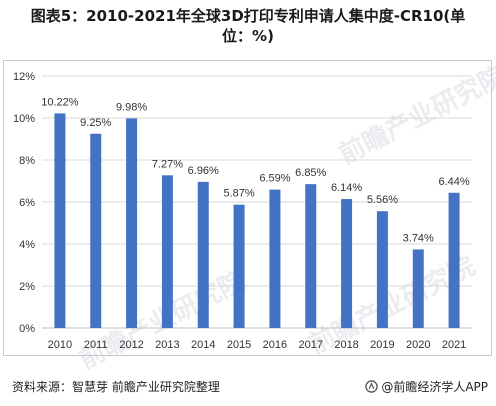 The width and height of the screenshot is (496, 406). What do you see at coordinates (310, 173) in the screenshot?
I see `data-label: 6.85%` at bounding box center [310, 173].